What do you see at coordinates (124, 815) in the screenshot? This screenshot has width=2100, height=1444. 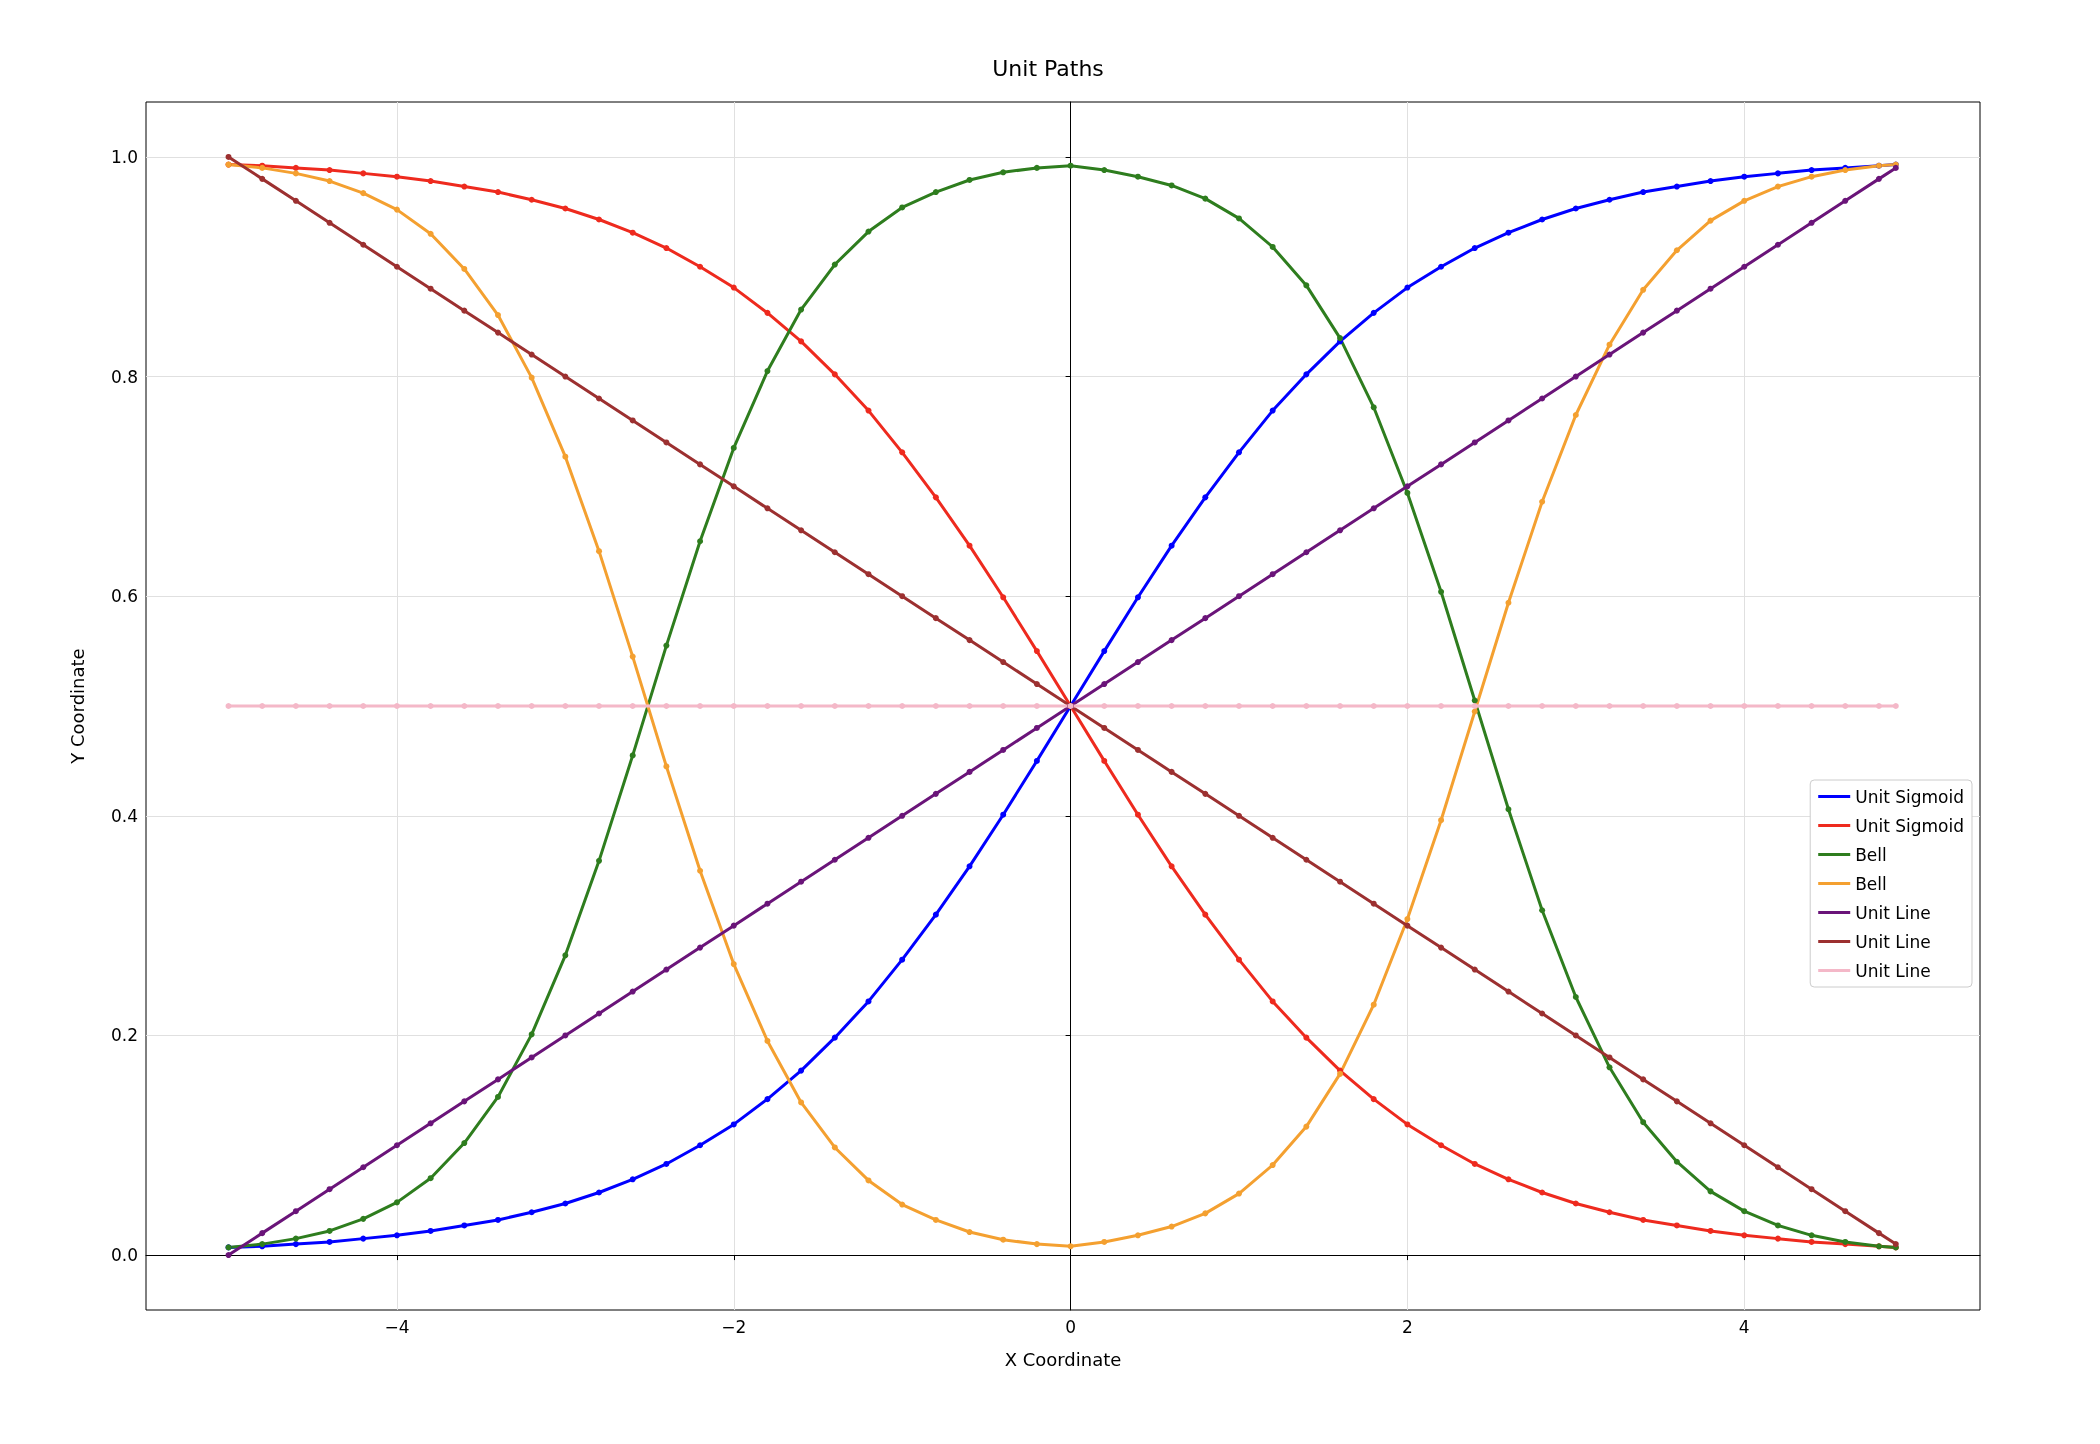 I see `y-tick-label: 0.4` at bounding box center [124, 815].